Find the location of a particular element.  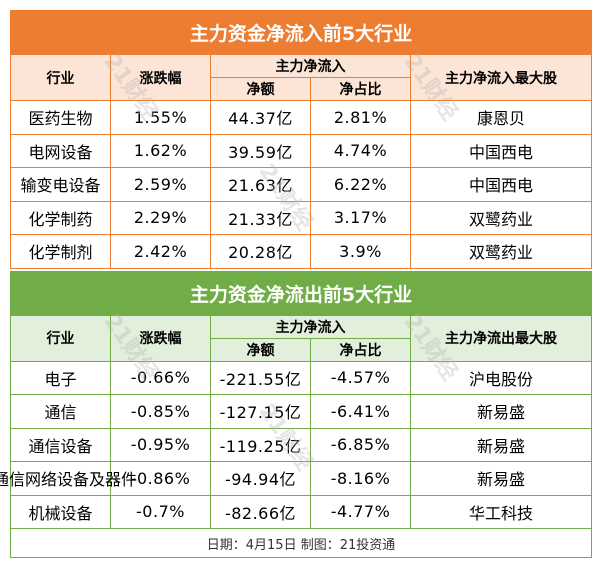

change-cell: -0.7% is located at coordinates (160, 511).